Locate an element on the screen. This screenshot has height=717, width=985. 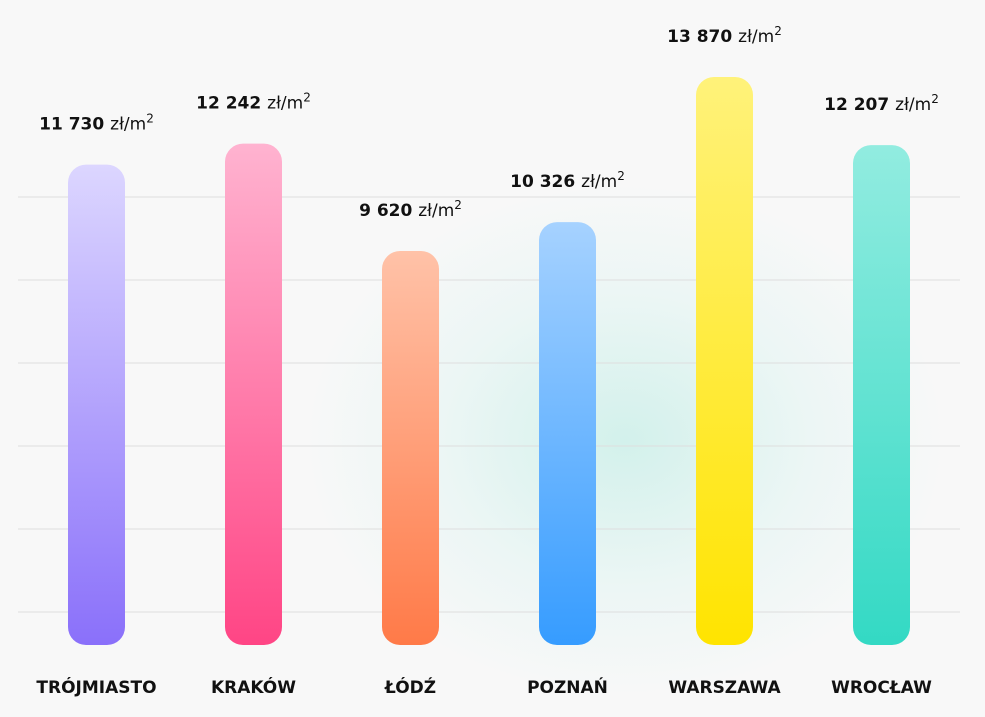
category-label: ŁÓDŹ is located at coordinates (410, 687).